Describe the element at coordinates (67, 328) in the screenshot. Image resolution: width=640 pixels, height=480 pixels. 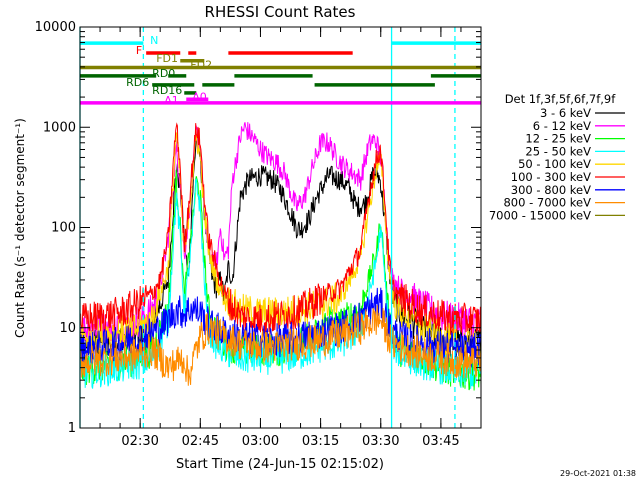
I see `y-tick-label-2: 10` at that location.